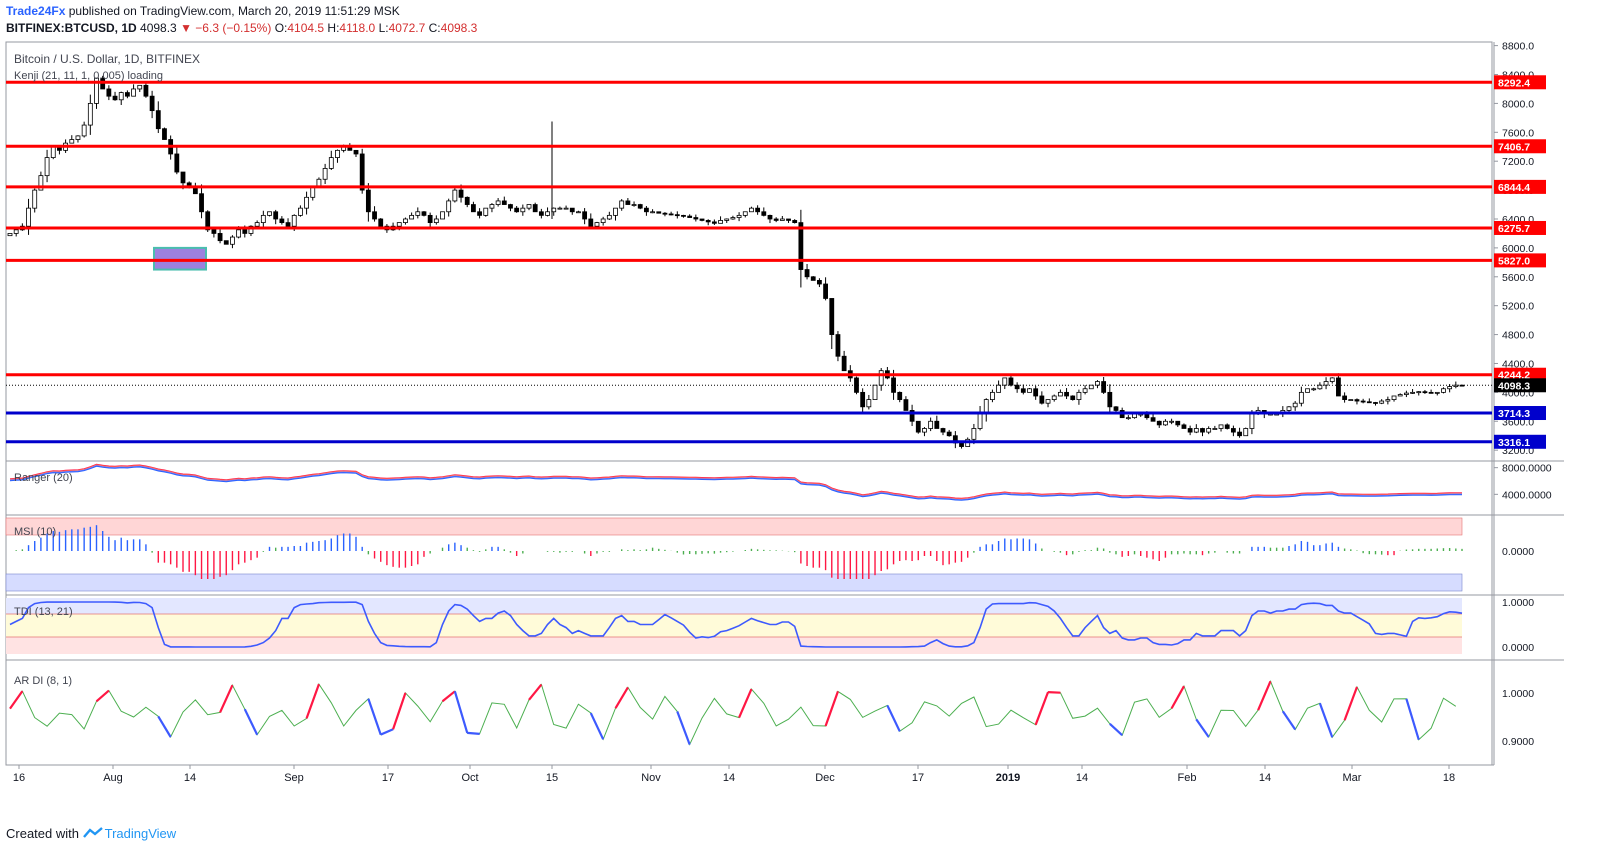  I want to click on ranger-tick-label: 4000.0000, so click(1527, 495).